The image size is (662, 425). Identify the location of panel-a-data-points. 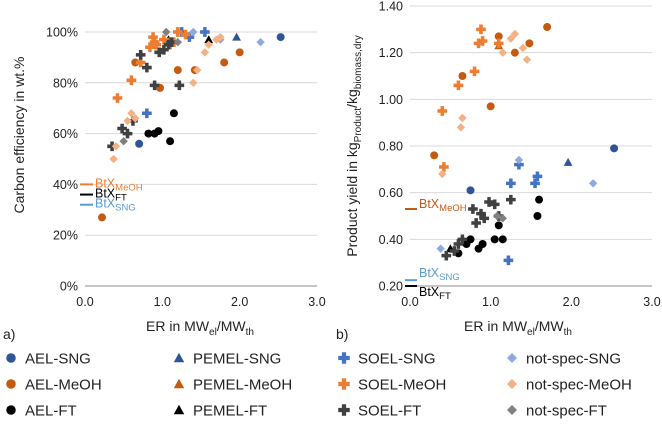
(191, 124).